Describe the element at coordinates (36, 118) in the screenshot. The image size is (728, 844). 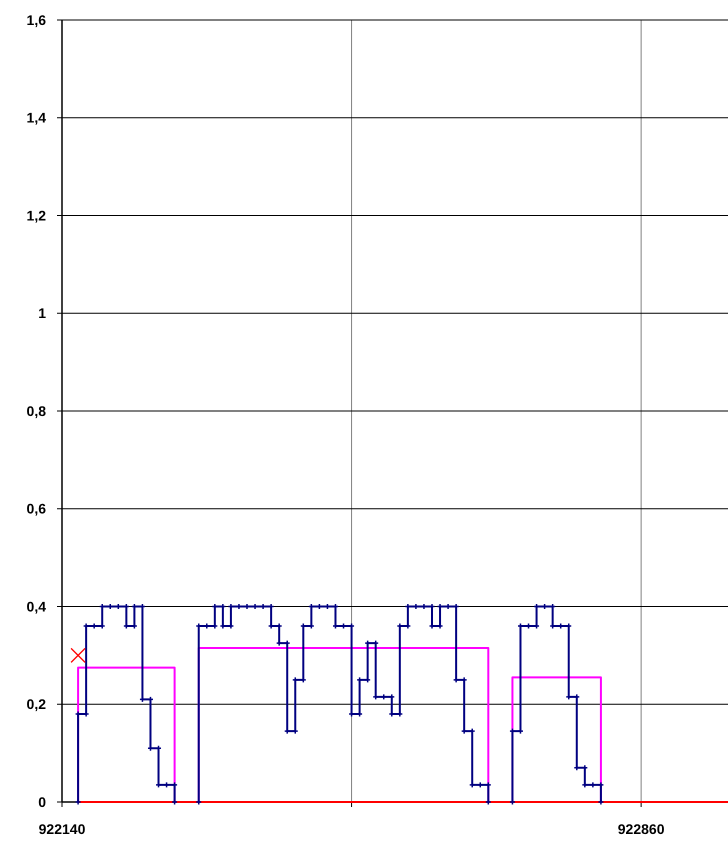
I see `y-tick-label: 1,4` at that location.